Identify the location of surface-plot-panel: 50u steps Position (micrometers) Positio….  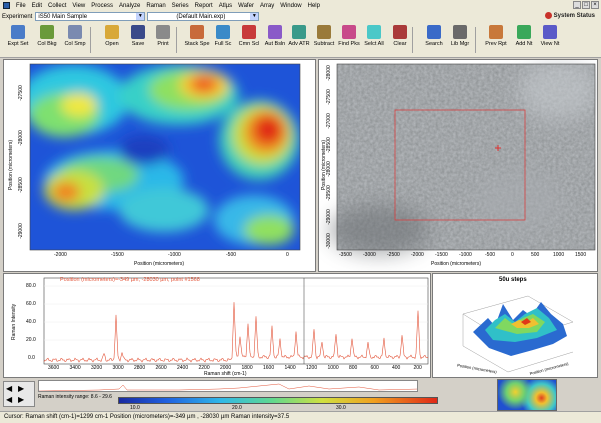
(515, 325).